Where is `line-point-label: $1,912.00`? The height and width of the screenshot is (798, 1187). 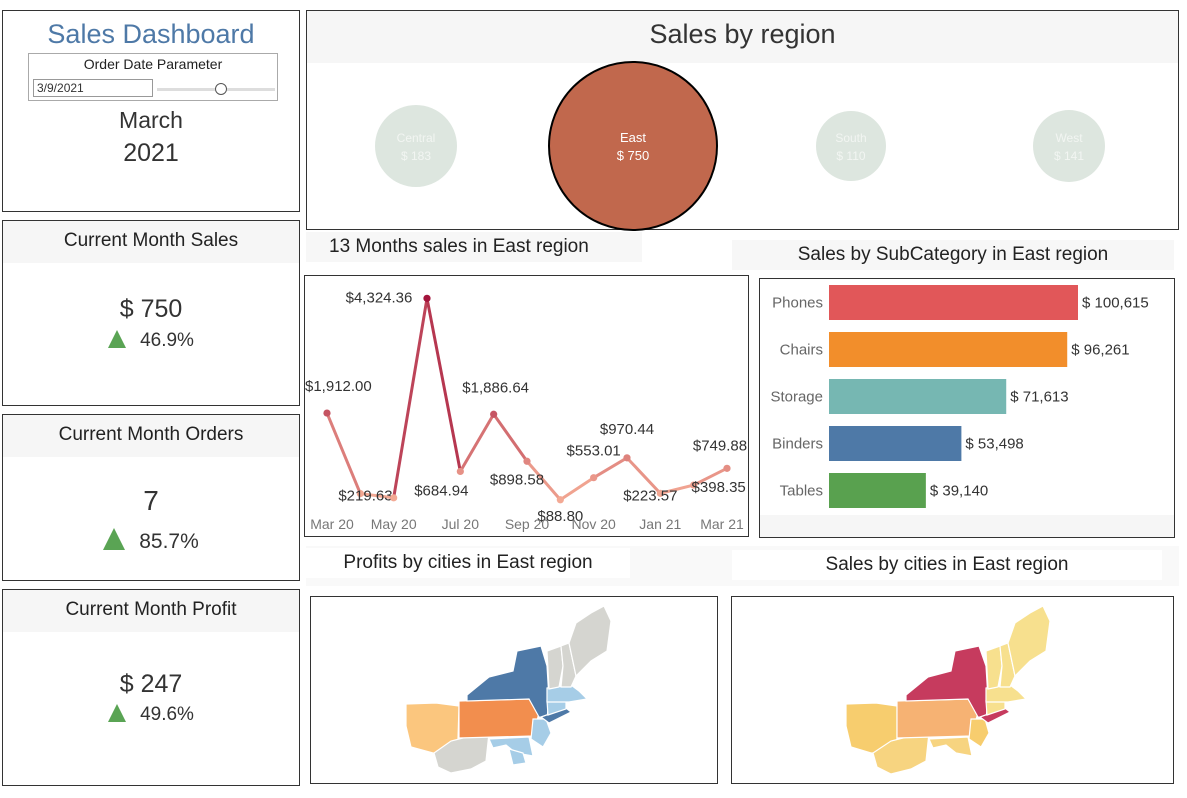 line-point-label: $1,912.00 is located at coordinates (338, 386).